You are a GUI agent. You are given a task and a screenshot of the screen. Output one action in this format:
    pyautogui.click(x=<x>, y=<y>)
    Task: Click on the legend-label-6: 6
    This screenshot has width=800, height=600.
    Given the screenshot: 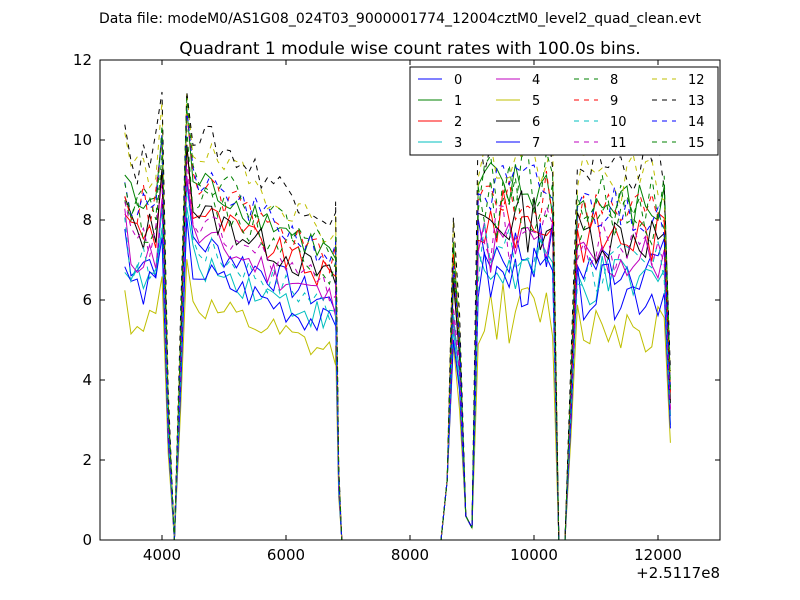 What is the action you would take?
    pyautogui.click(x=536, y=122)
    